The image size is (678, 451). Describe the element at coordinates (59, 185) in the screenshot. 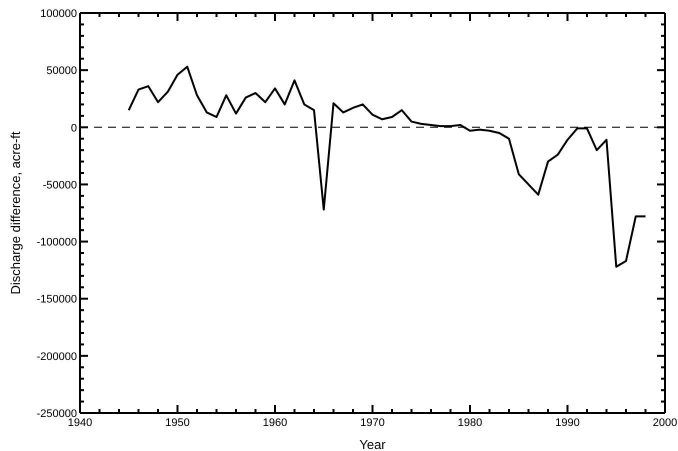

I see `y-tick-label: -50000` at that location.